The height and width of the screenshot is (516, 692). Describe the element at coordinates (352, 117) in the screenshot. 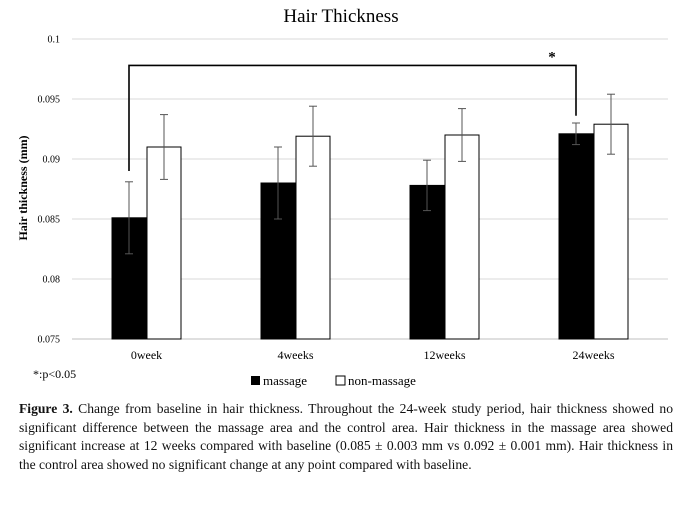

I see `significance-bracket-line` at that location.